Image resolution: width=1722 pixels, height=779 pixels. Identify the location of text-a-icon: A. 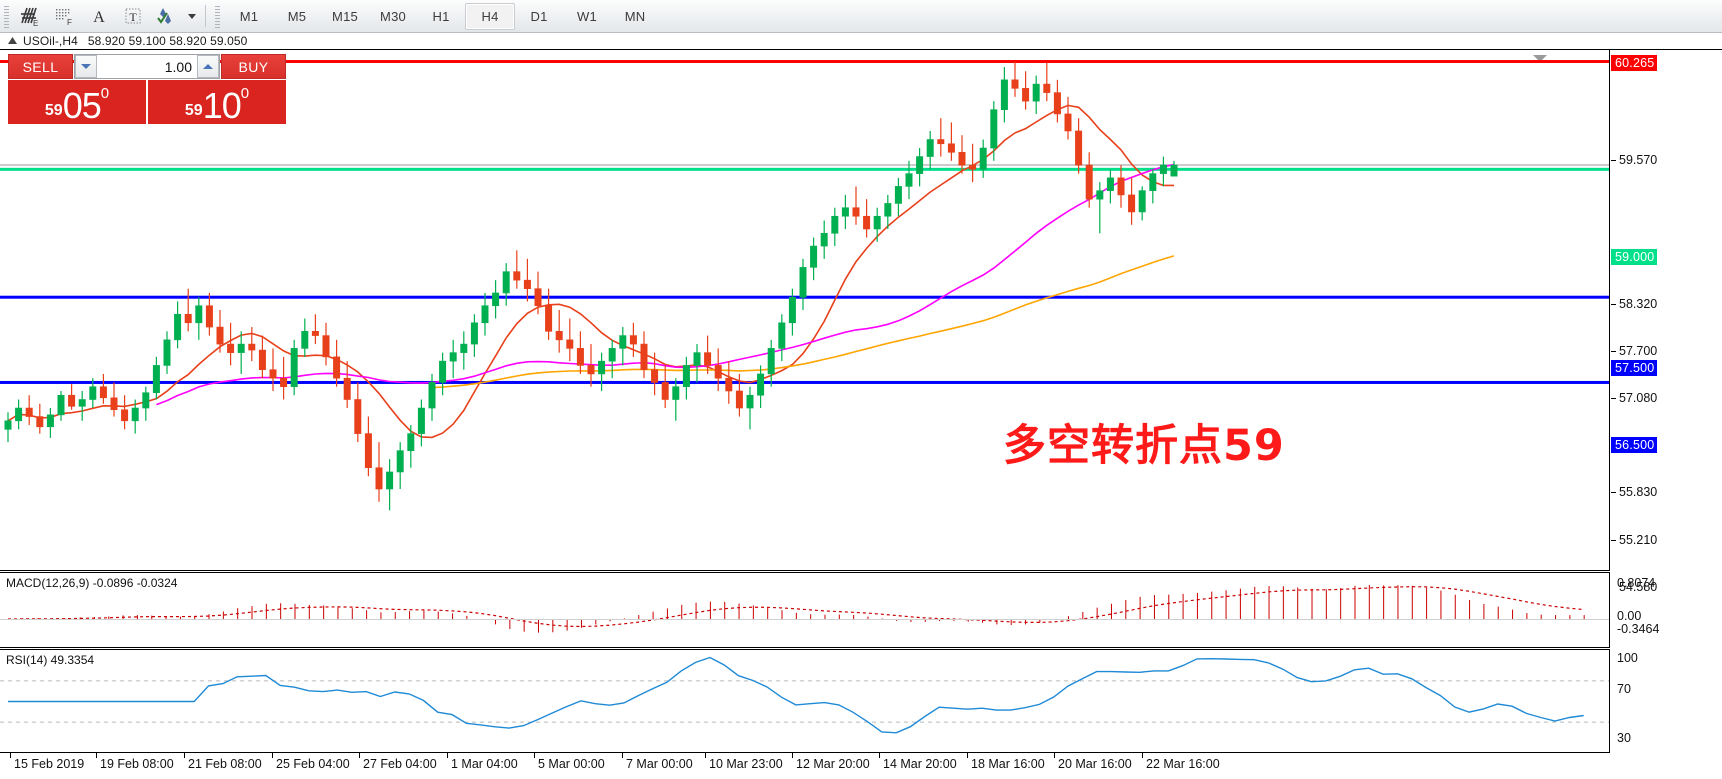
(99, 16).